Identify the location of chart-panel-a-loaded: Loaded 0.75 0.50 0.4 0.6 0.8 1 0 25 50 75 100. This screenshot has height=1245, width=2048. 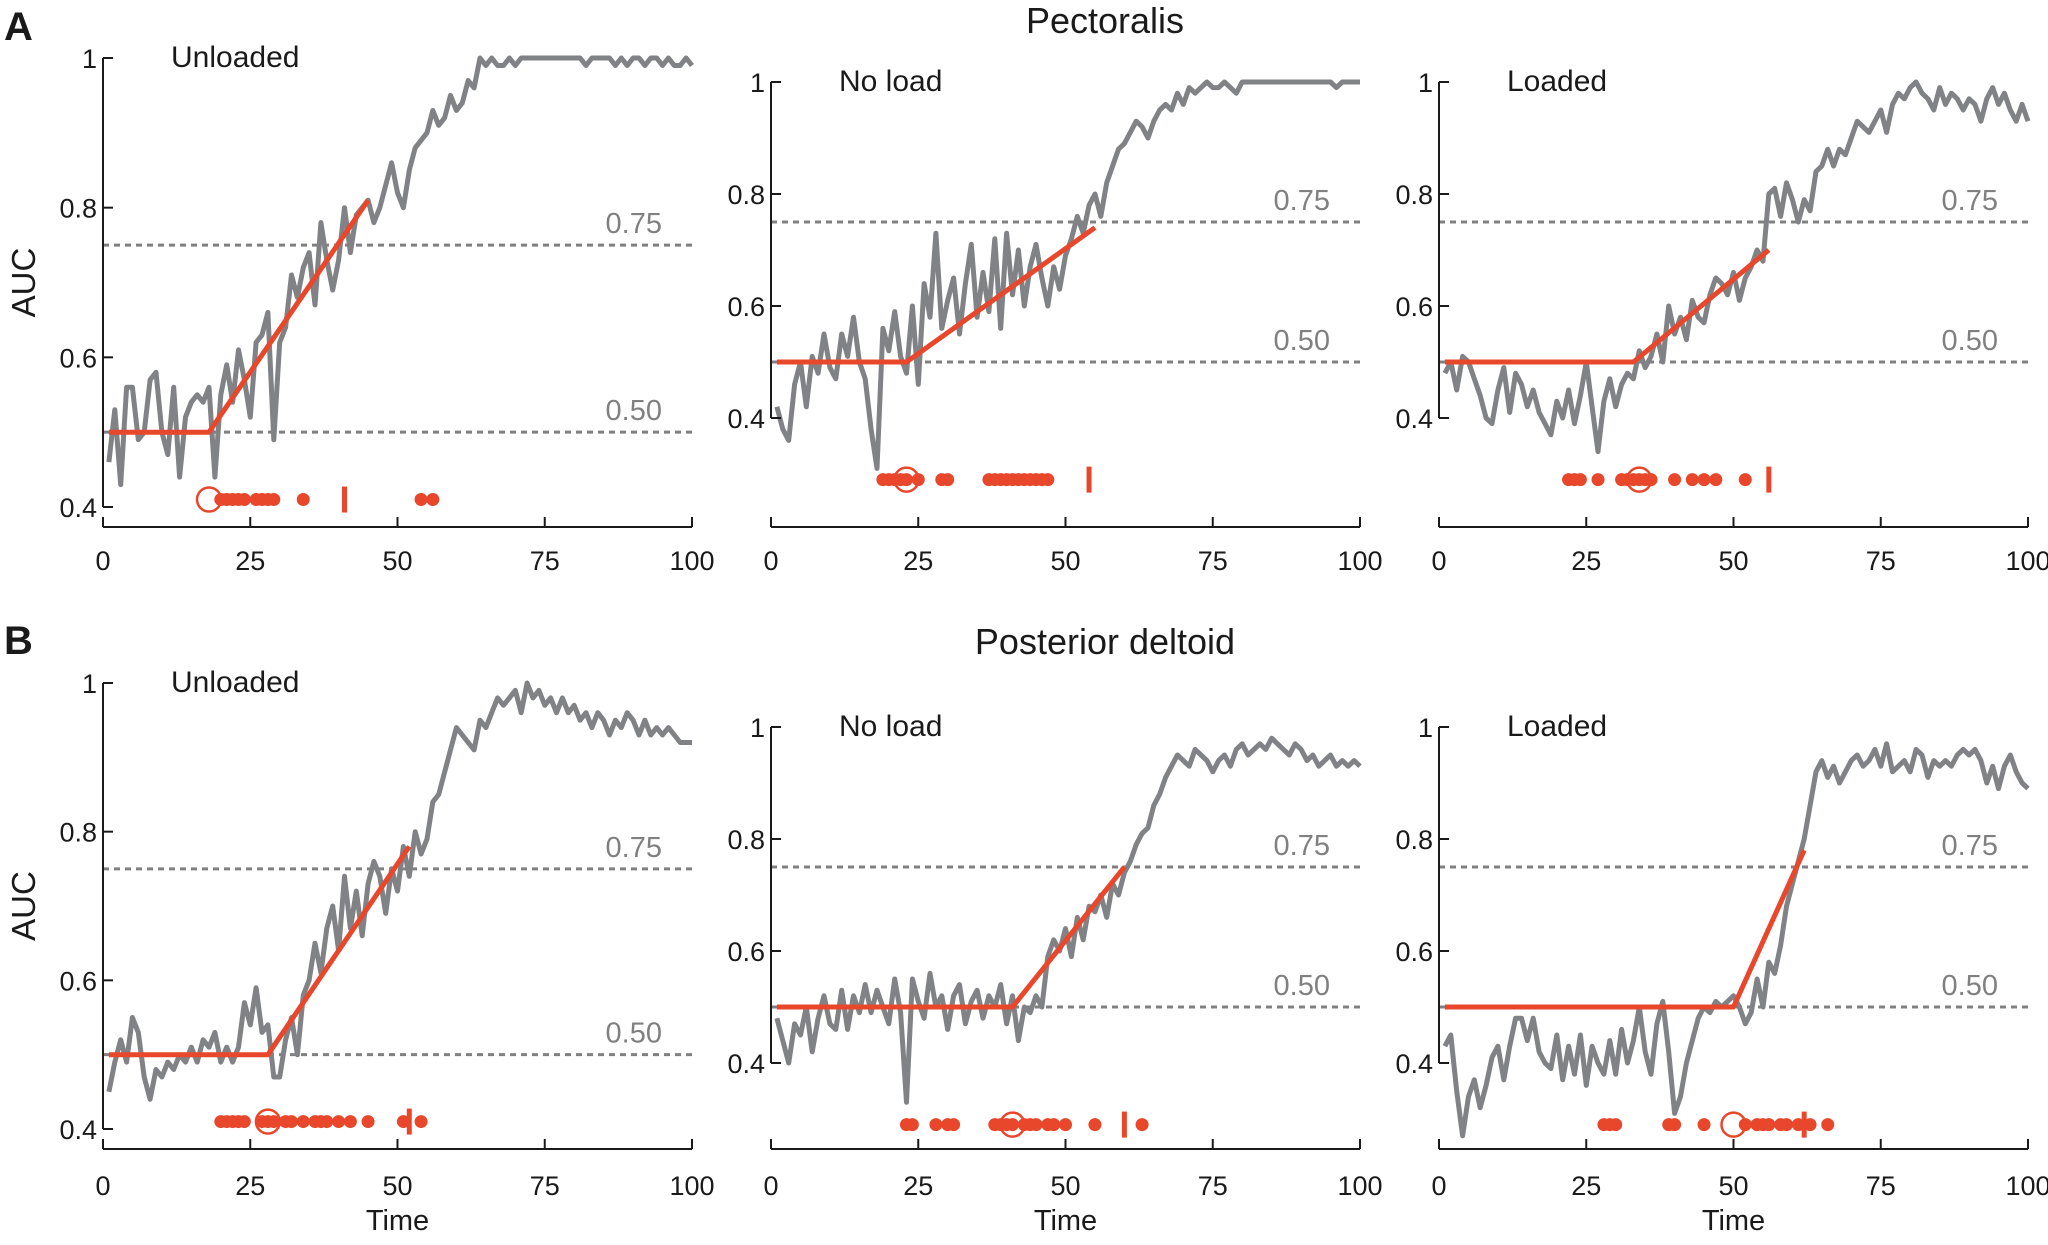
(1721, 320).